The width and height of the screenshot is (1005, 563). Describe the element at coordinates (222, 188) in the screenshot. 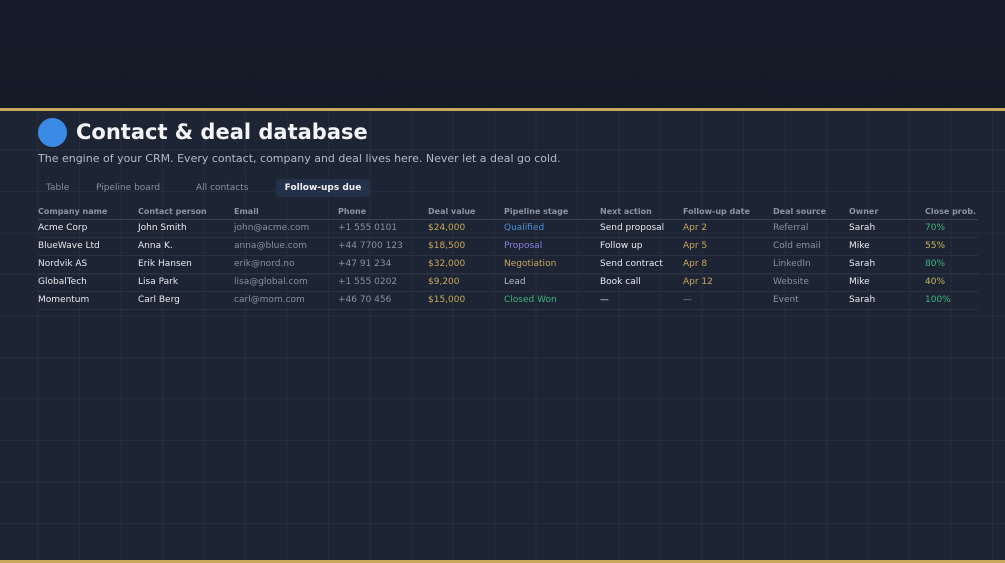

I see `tab-all-contacts: All contacts` at that location.